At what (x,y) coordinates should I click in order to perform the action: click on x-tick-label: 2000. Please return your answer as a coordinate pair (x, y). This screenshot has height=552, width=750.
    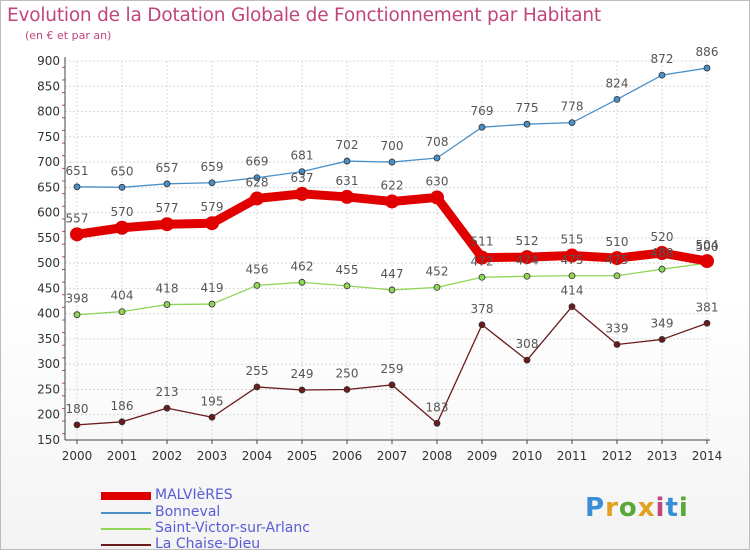
    Looking at the image, I should click on (77, 456).